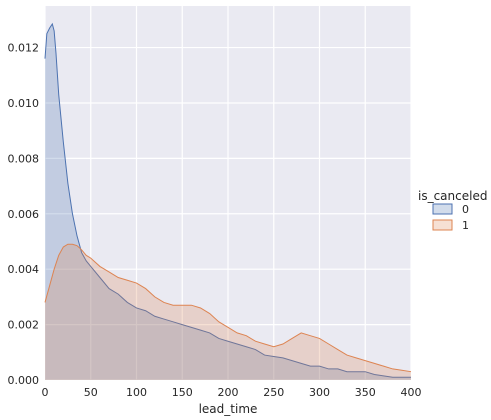  I want to click on y-tick-label: 0.012, so click(24, 48).